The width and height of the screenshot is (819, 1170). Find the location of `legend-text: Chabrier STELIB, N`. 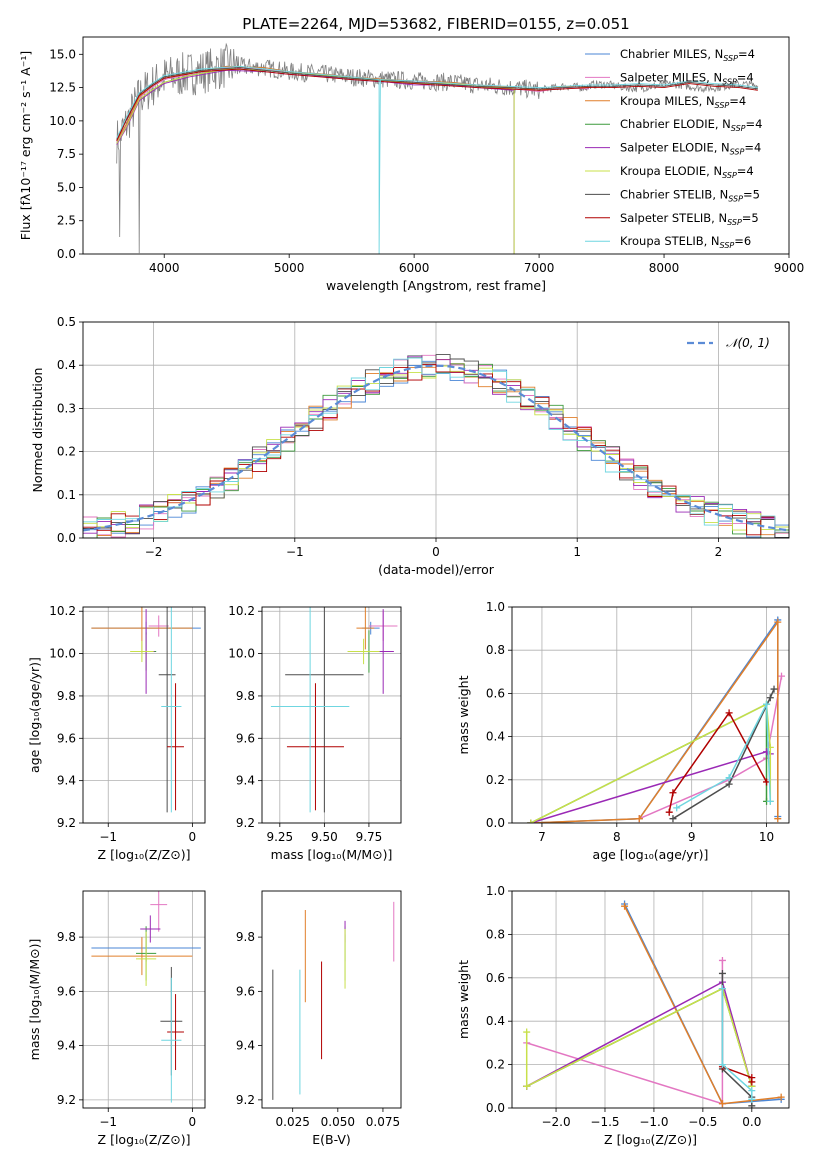

legend-text: Chabrier STELIB, N is located at coordinates (674, 194).